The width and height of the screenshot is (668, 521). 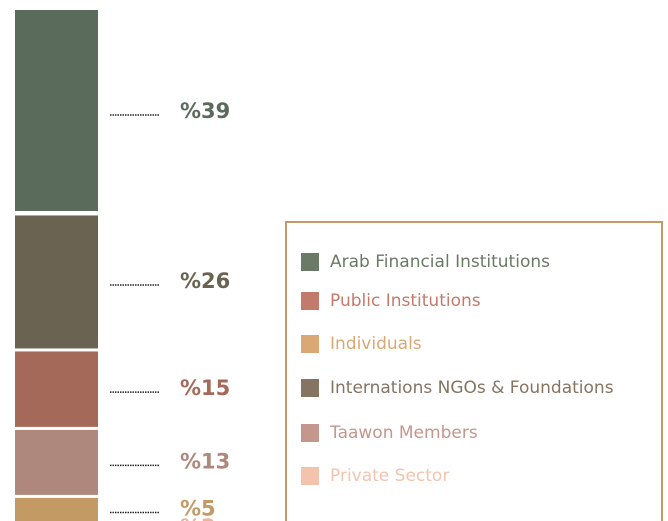 I want to click on value-label: %5, so click(x=198, y=508).